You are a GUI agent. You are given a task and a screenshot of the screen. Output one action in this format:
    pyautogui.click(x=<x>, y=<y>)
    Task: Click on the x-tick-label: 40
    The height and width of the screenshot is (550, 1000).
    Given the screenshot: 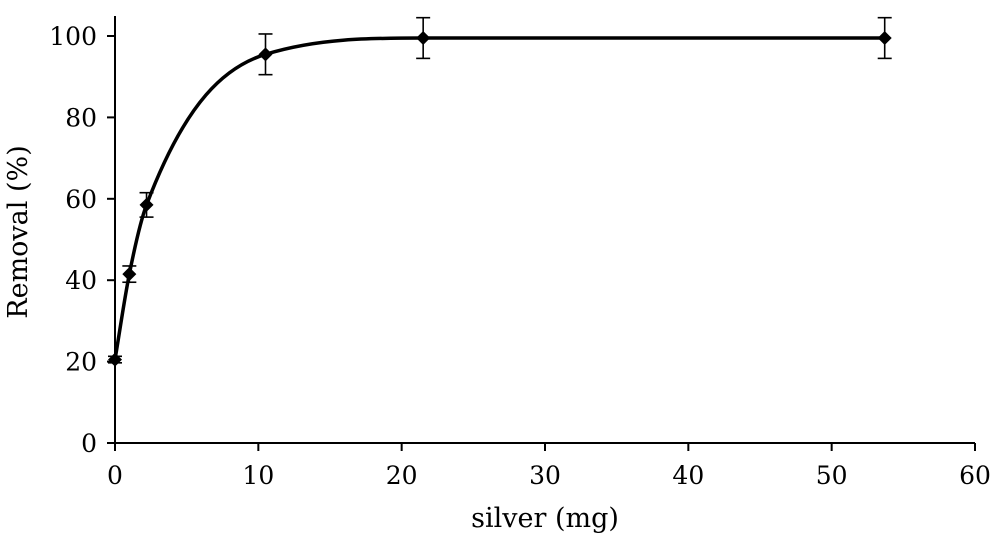 What is the action you would take?
    pyautogui.click(x=688, y=475)
    